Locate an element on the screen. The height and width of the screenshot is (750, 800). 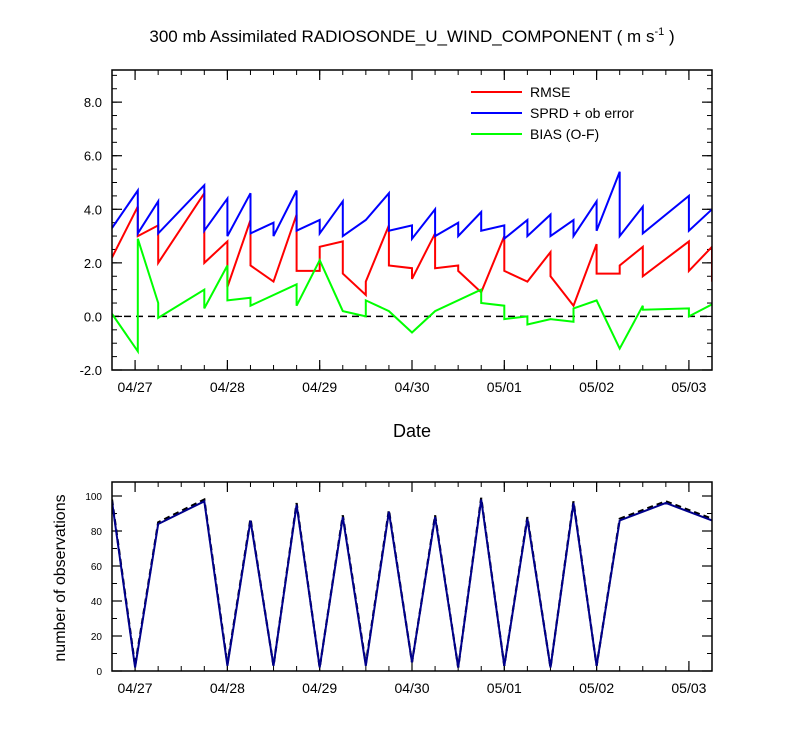
legend: RMSE SPRD + ob error BIAS (O-F) is located at coordinates (552, 113).